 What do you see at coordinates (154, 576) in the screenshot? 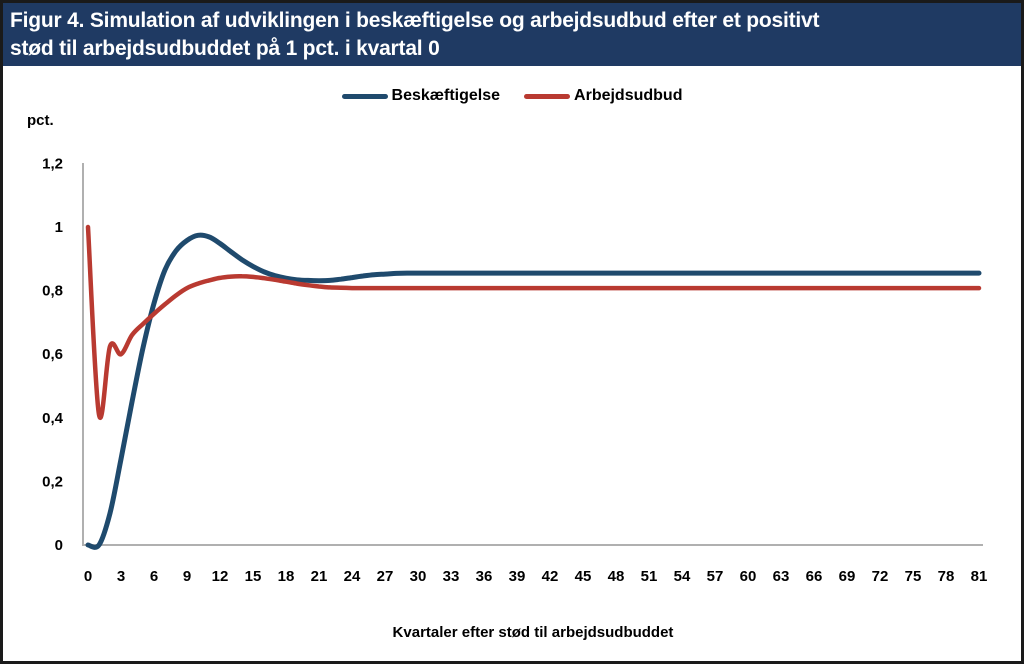
I see `x-tick-label: 6` at bounding box center [154, 576].